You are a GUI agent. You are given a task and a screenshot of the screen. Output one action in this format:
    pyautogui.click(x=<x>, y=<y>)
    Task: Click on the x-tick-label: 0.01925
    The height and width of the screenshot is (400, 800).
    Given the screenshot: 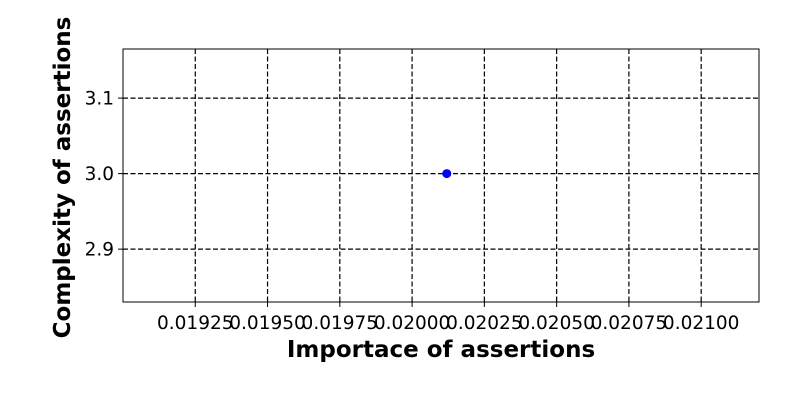 What is the action you would take?
    pyautogui.click(x=195, y=323)
    